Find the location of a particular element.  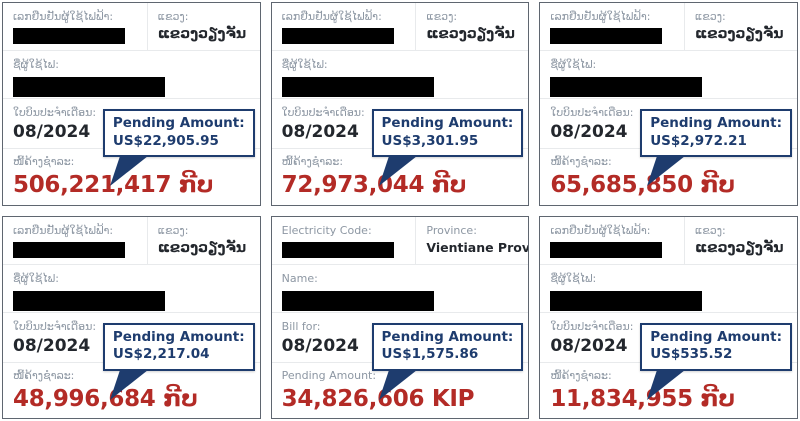

province-value: Vientiane Province is located at coordinates (478, 247).